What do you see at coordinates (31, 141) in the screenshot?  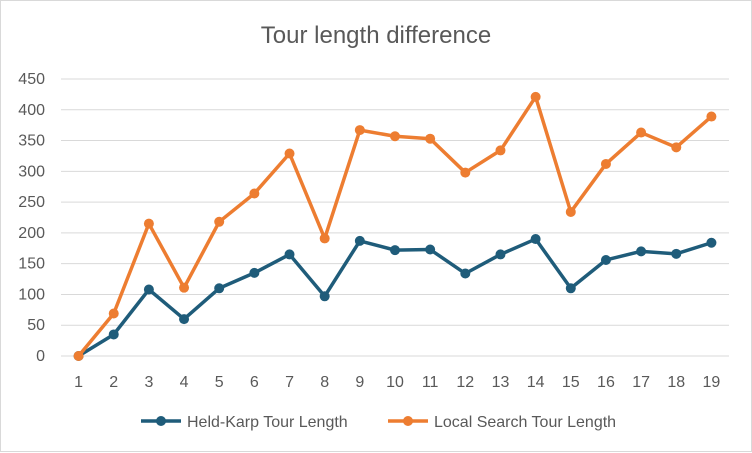 I see `y-tick-label: 350` at bounding box center [31, 141].